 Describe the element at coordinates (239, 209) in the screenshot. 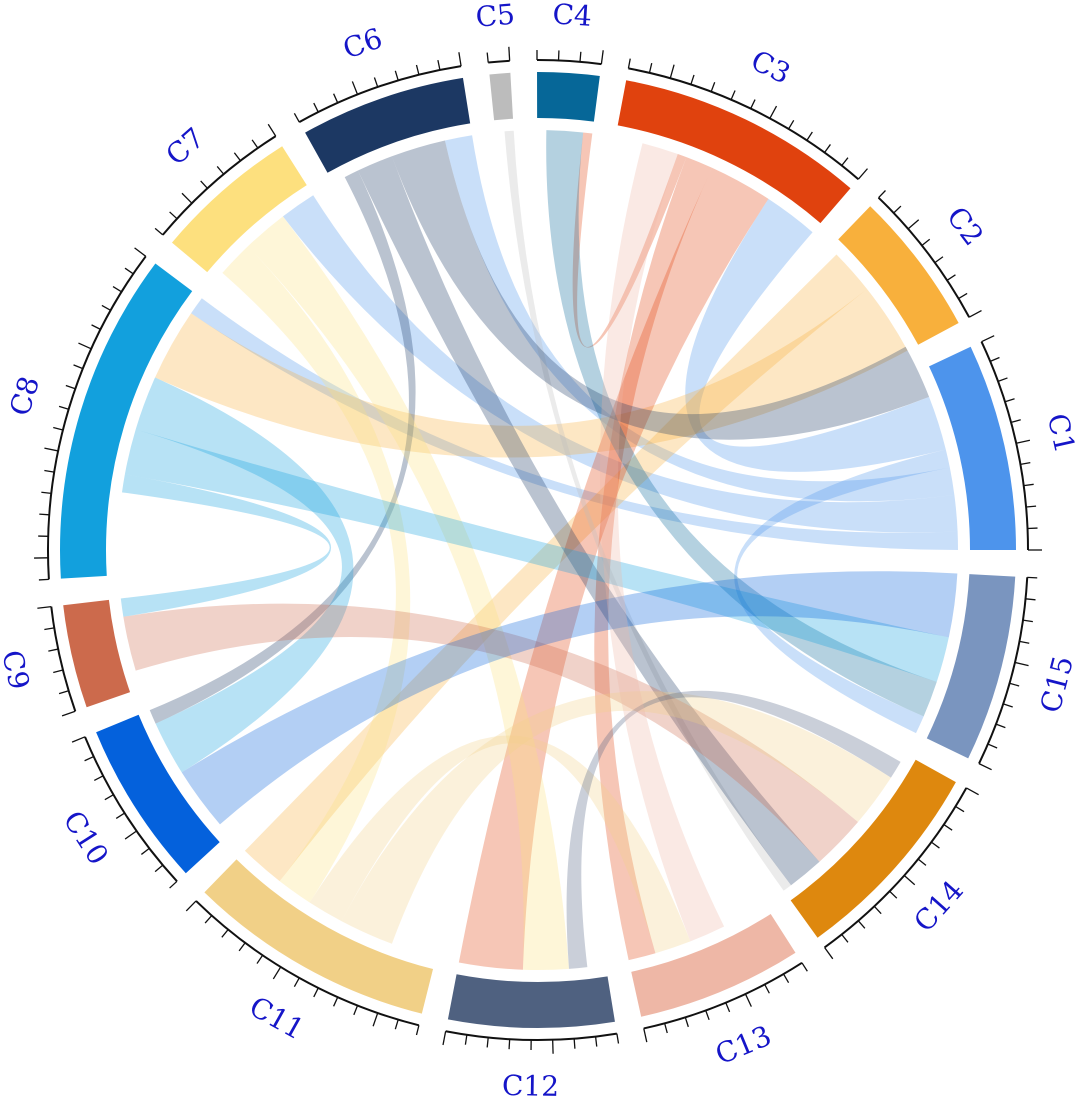

I see `sector-c7` at that location.